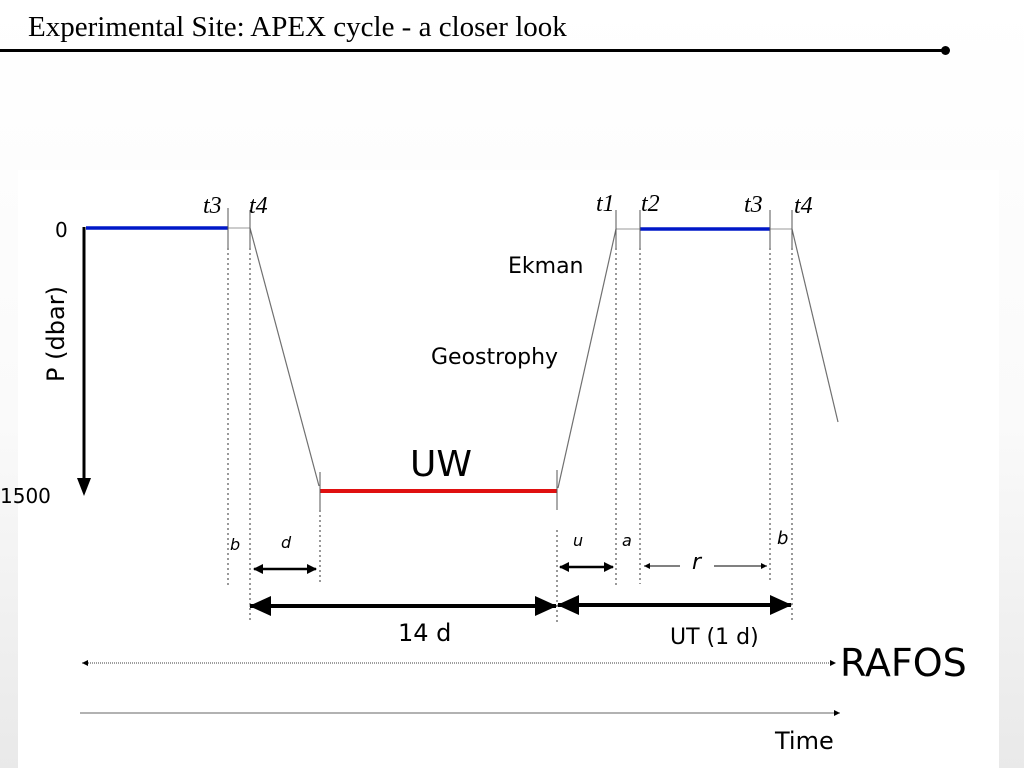  Describe the element at coordinates (284, 357) in the screenshot. I see `descent-profile-line` at that location.